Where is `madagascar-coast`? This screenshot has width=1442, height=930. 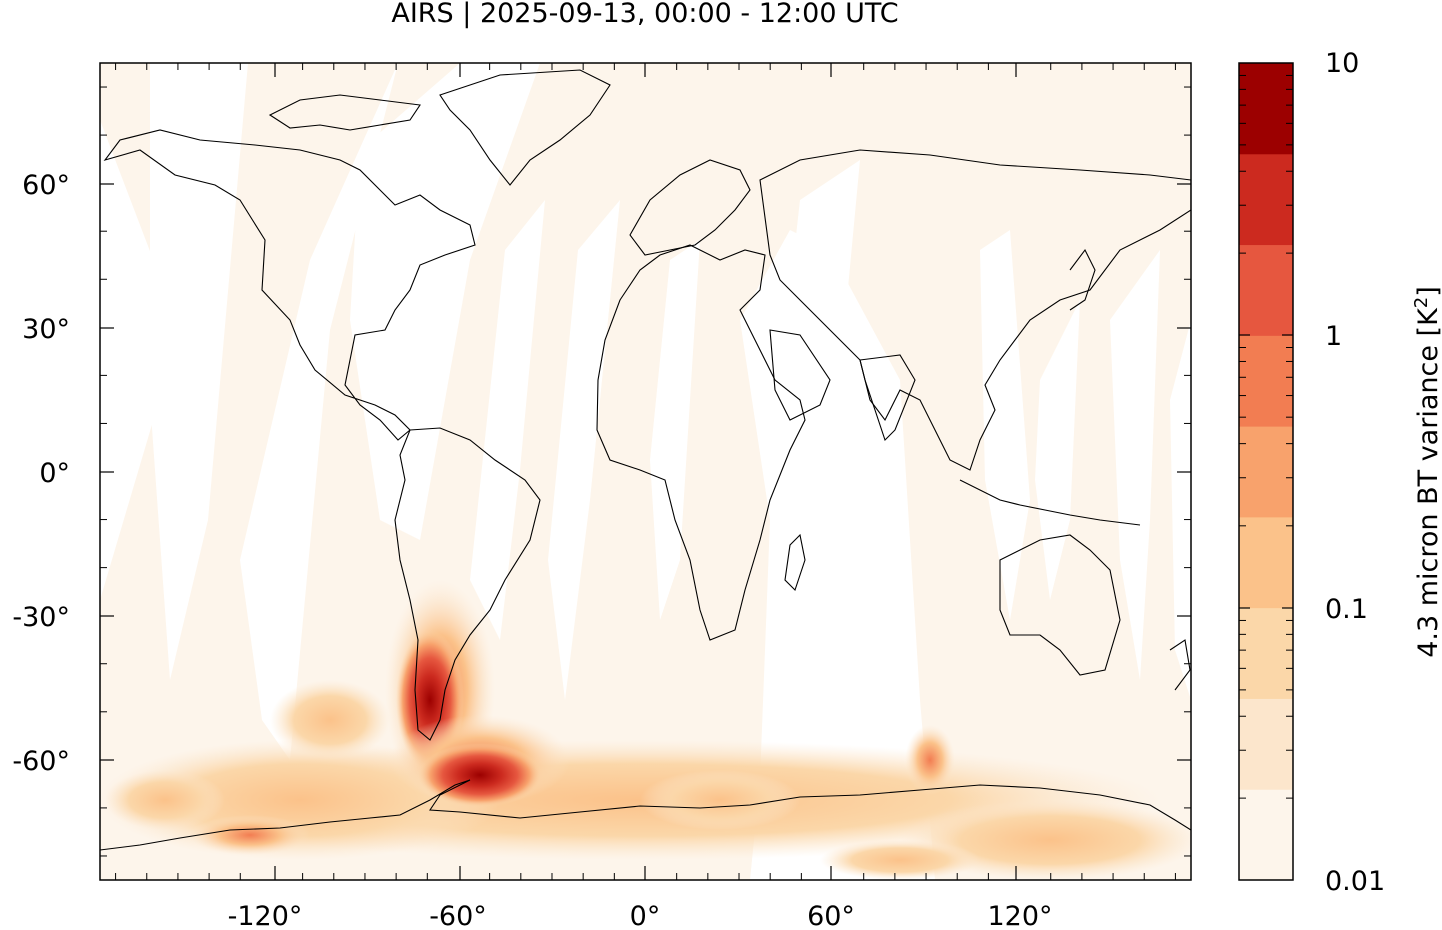
madagascar-coast is located at coordinates (795, 562).